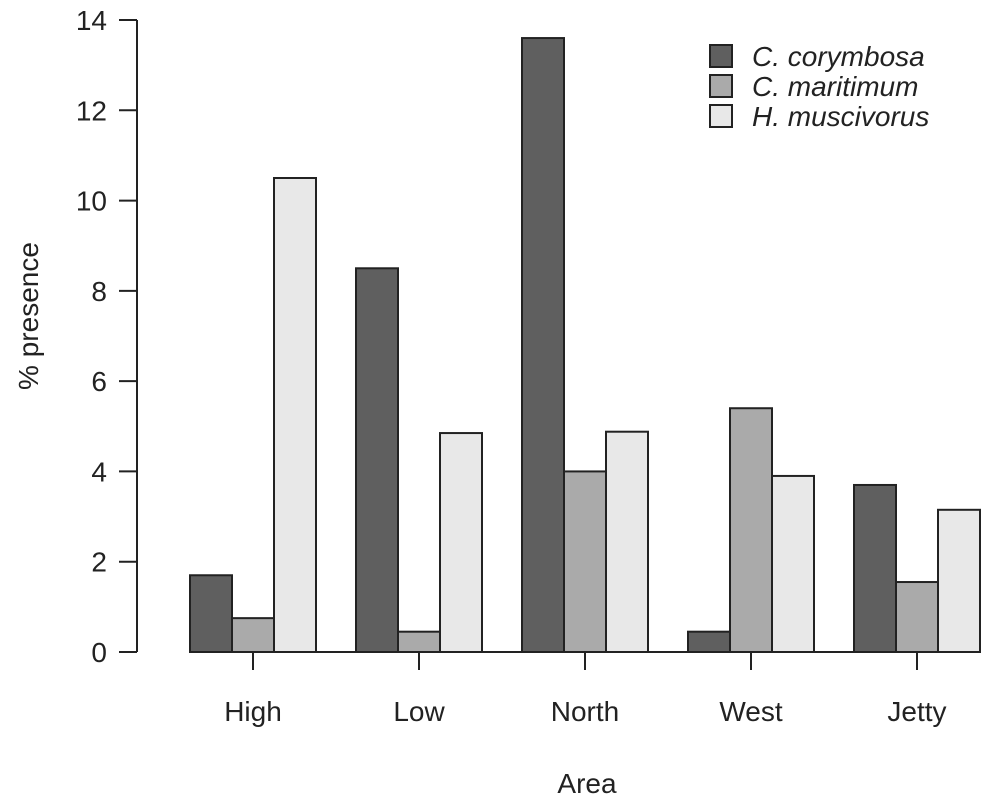 The image size is (990, 803). Describe the element at coordinates (99, 562) in the screenshot. I see `y-tick-label: 2` at that location.